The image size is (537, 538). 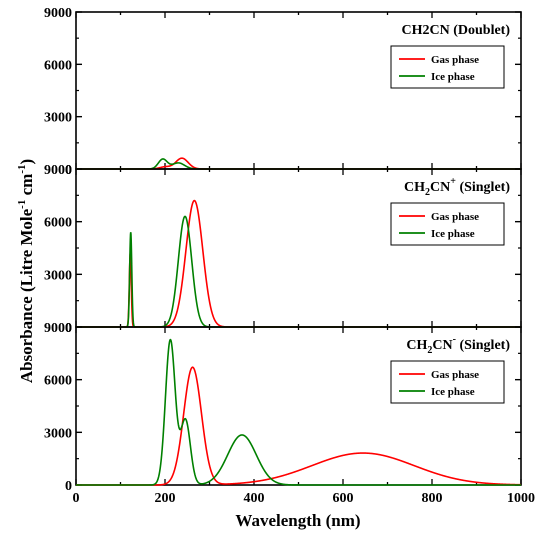 What do you see at coordinates (343, 498) in the screenshot?
I see `x-tick-label: 600` at bounding box center [343, 498].